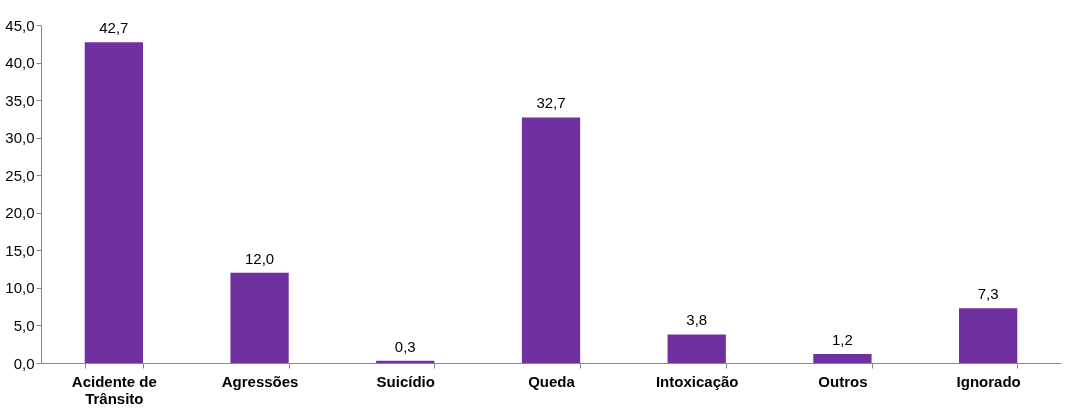  What do you see at coordinates (20, 213) in the screenshot?
I see `y-tick-label: 20,0` at bounding box center [20, 213].